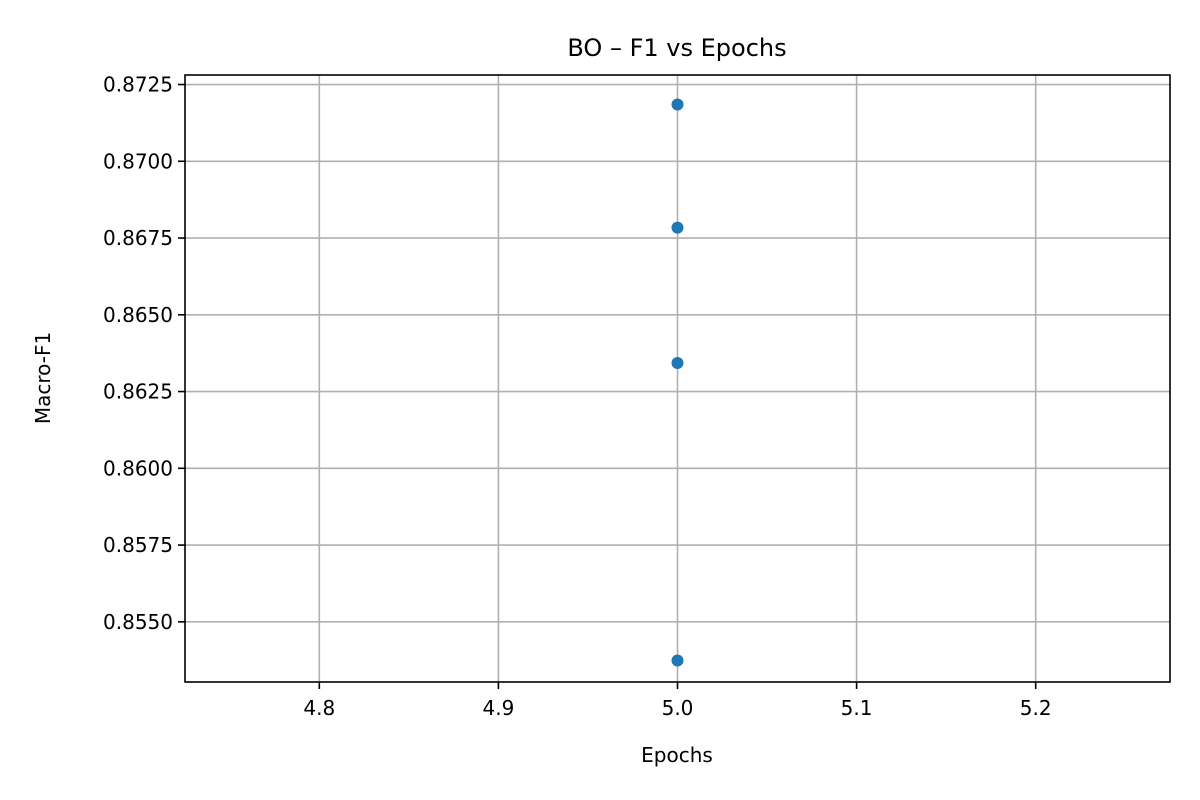  What do you see at coordinates (678, 708) in the screenshot?
I see `x-tick-label: 5.0` at bounding box center [678, 708].